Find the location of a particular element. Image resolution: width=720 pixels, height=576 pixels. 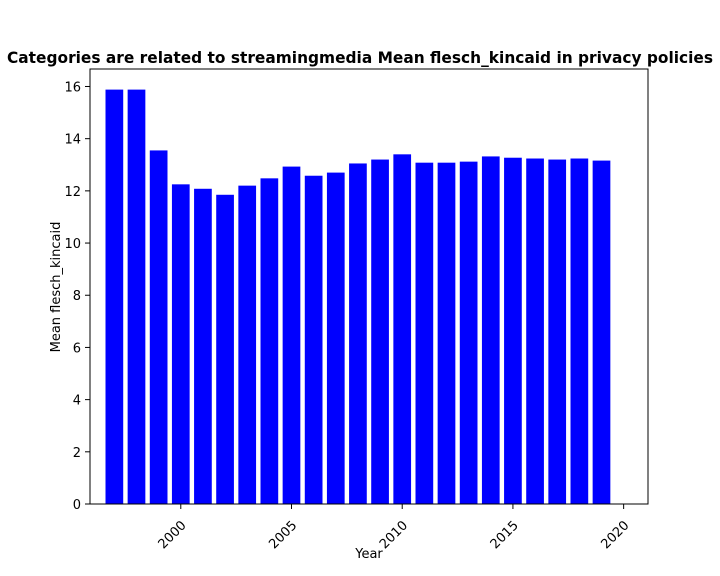

bar-2017 is located at coordinates (557, 332).